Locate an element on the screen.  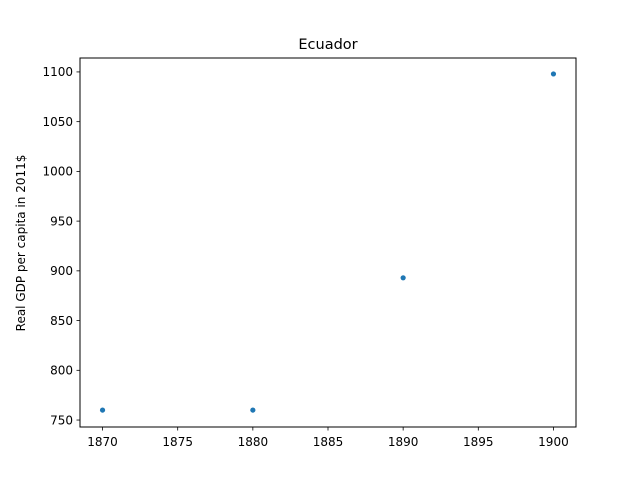
y-axis-label: Real GDP per capita in 2011$ is located at coordinates (21, 243).